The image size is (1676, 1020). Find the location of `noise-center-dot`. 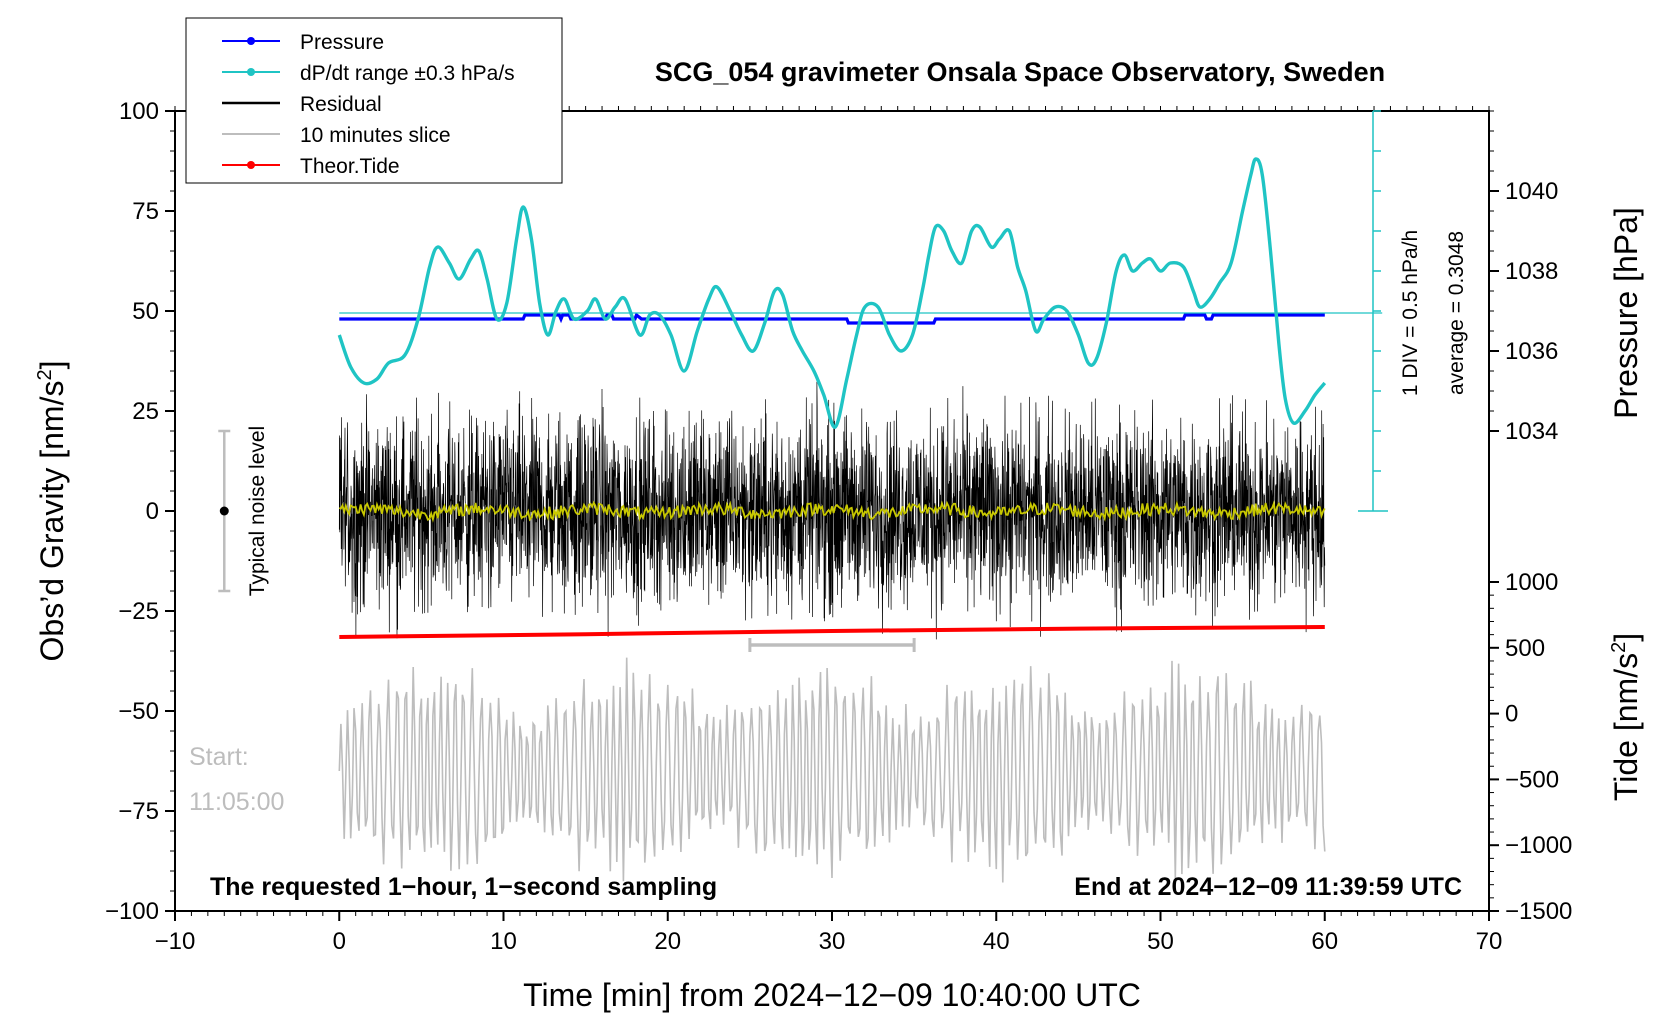

noise-center-dot is located at coordinates (224, 511).